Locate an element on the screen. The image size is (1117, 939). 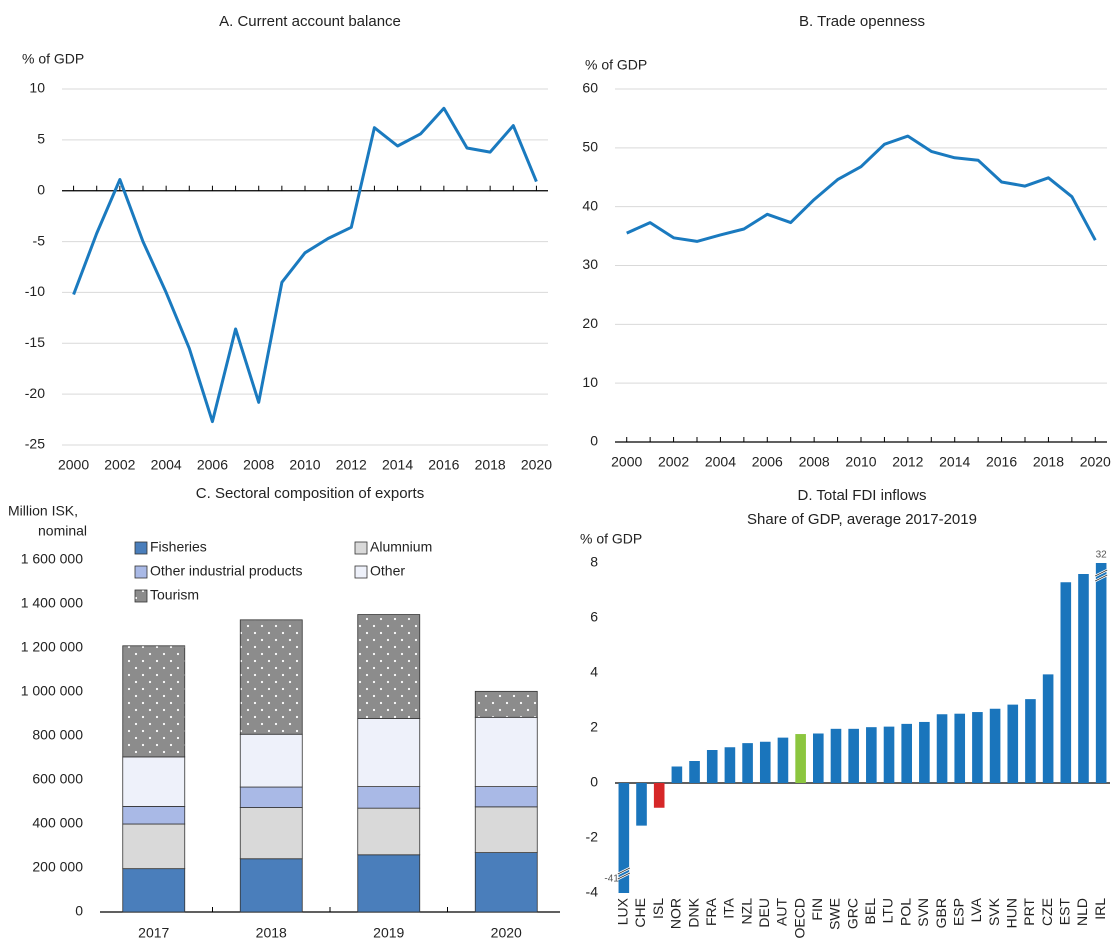
y-tick-label: -10 is located at coordinates (35, 291).